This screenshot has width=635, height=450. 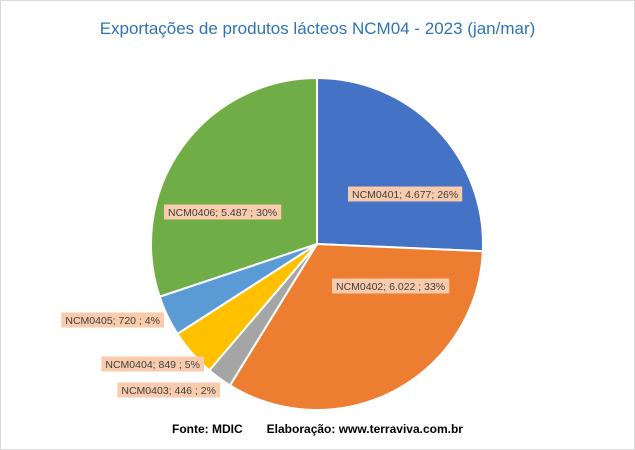 What do you see at coordinates (400, 164) in the screenshot?
I see `pie-slice-ncm0401` at bounding box center [400, 164].